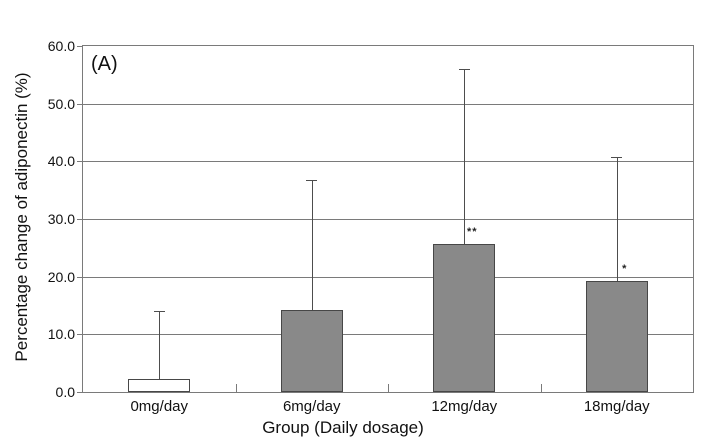 The image size is (710, 447). Describe the element at coordinates (388, 104) in the screenshot. I see `gridline-50.0` at that location.